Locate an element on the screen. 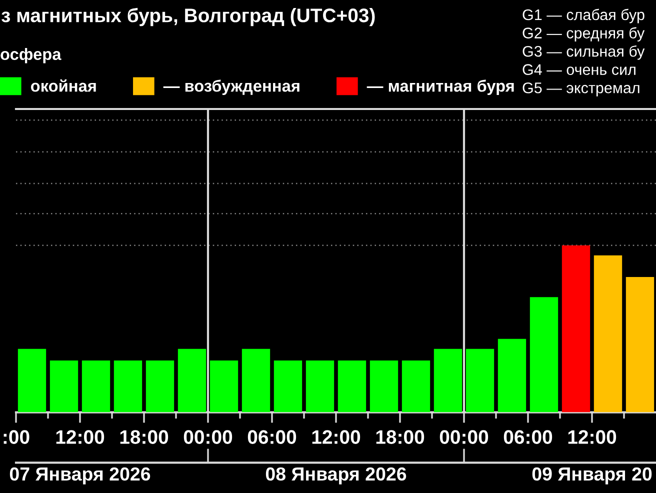  x2-tick-label: 08 Января 2026 is located at coordinates (336, 475).